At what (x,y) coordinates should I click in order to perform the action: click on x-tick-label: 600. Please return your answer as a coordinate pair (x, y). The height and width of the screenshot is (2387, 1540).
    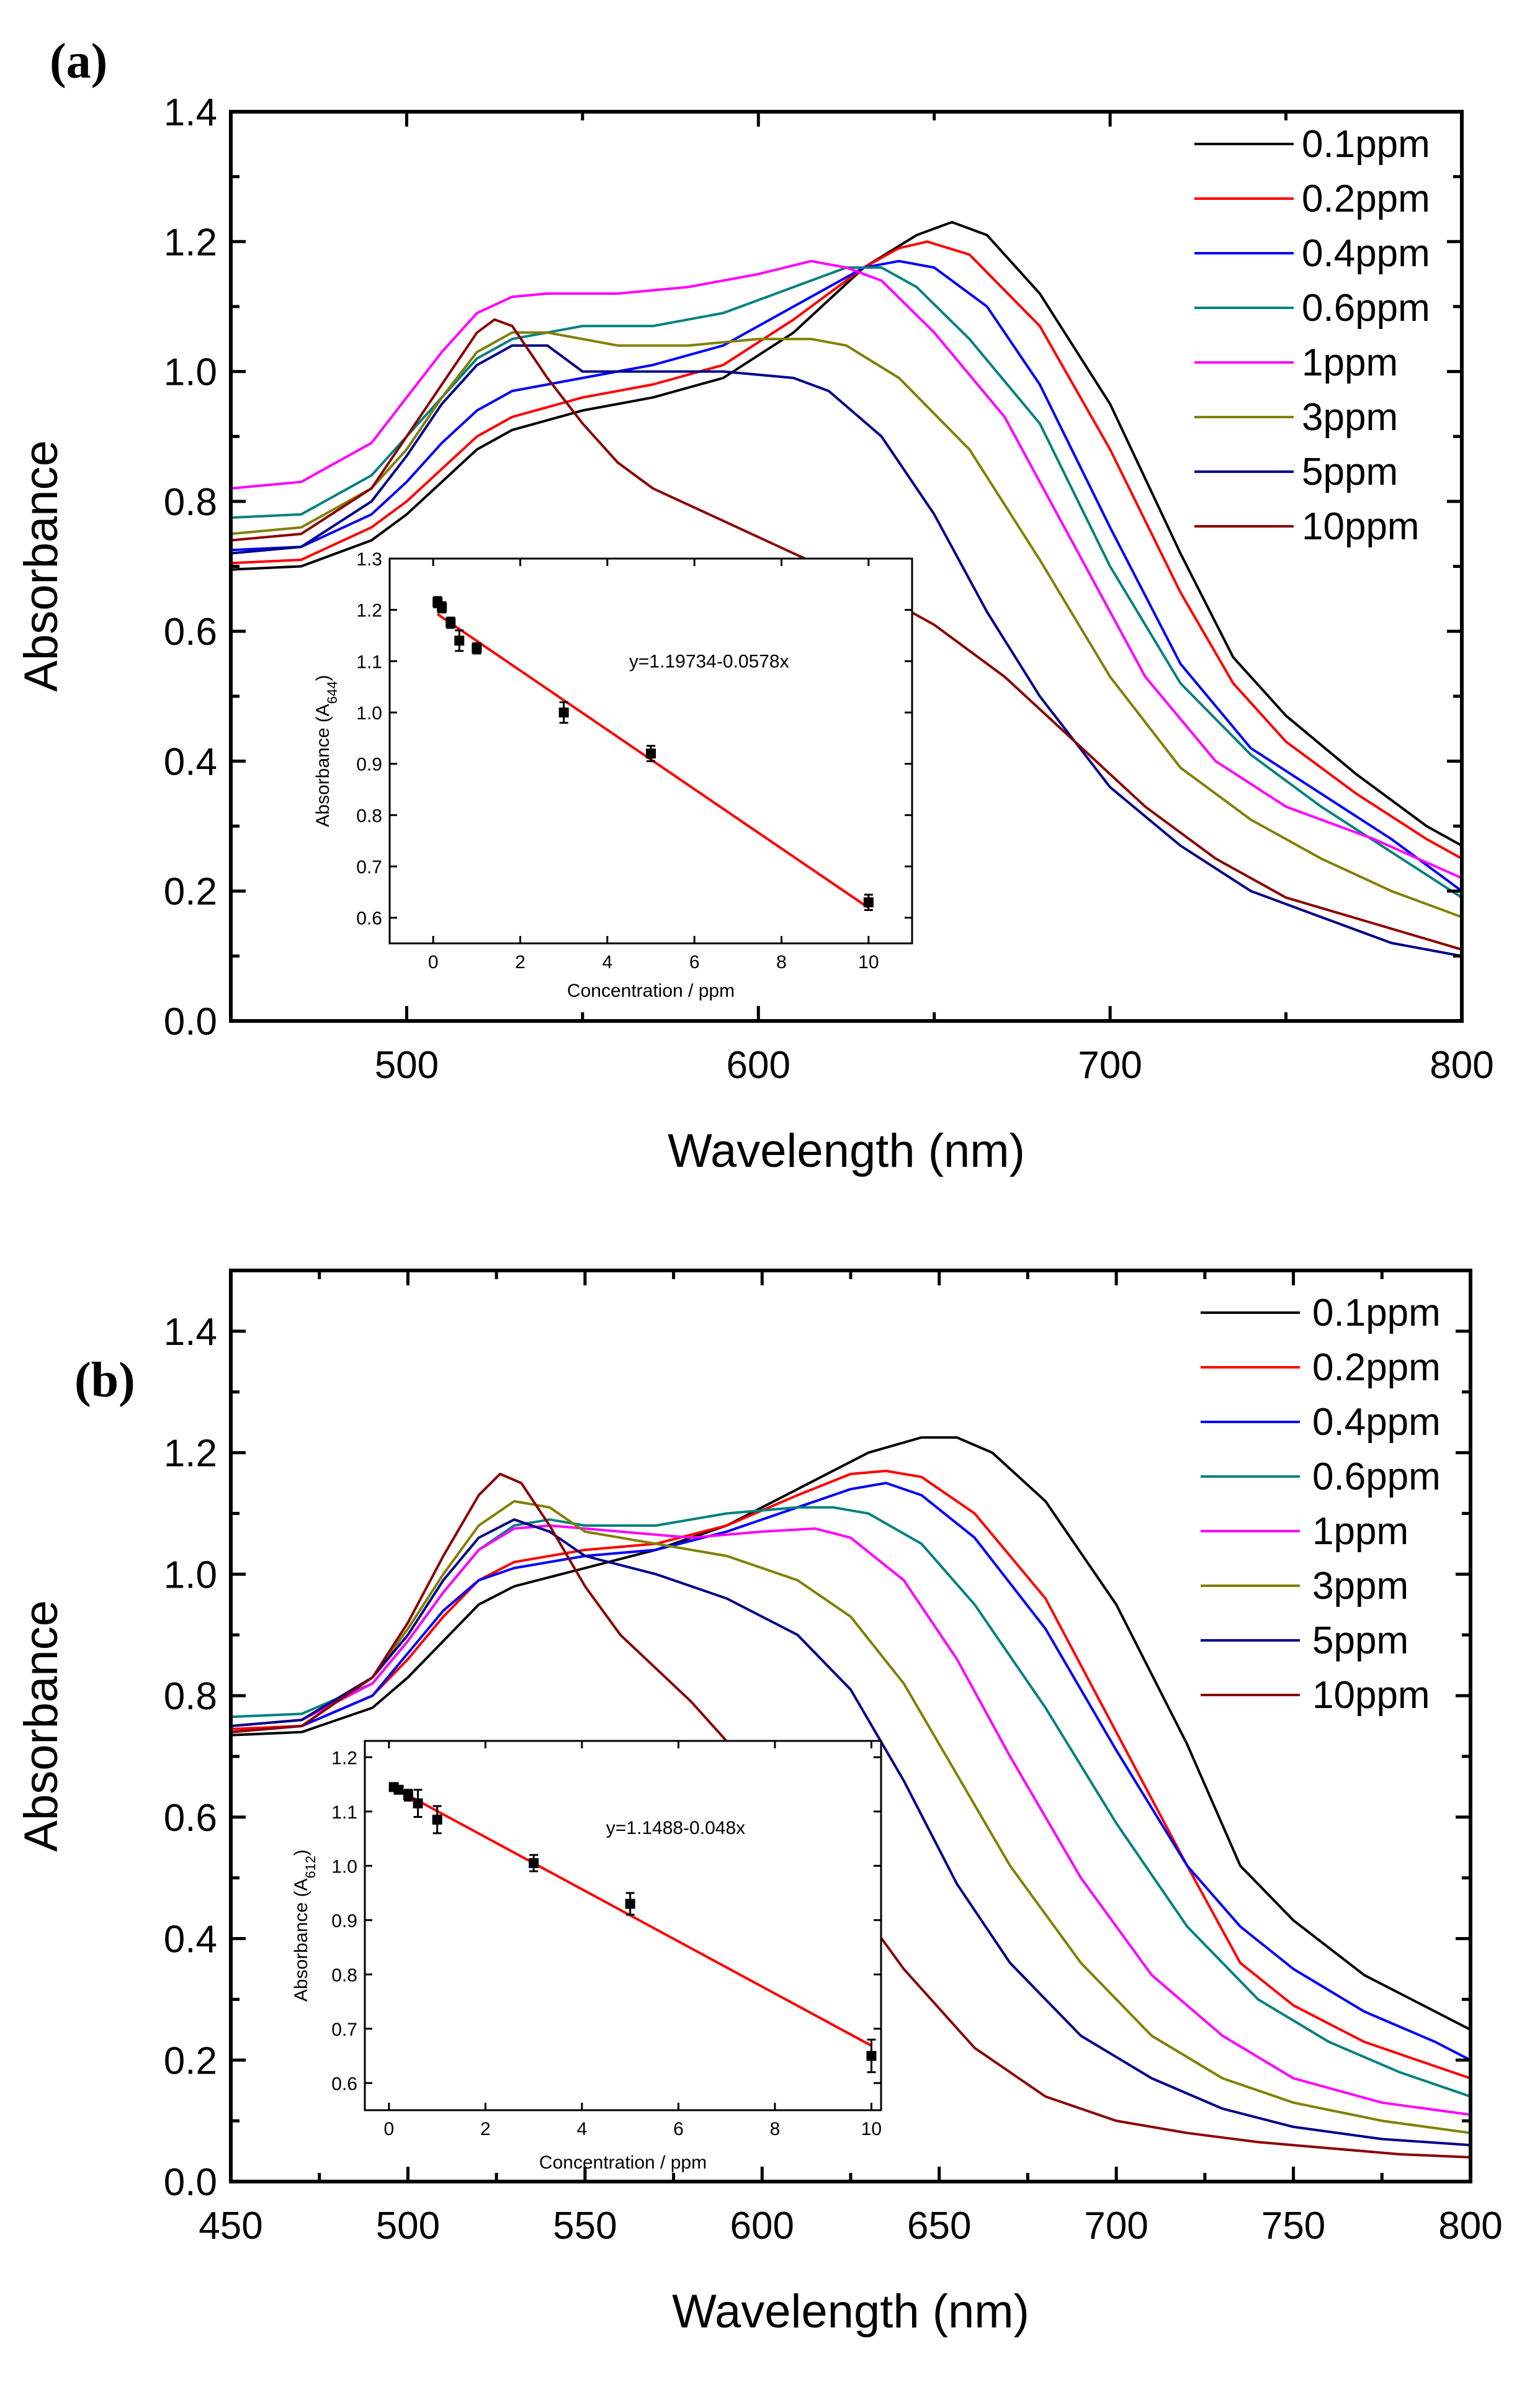
    Looking at the image, I should click on (762, 2226).